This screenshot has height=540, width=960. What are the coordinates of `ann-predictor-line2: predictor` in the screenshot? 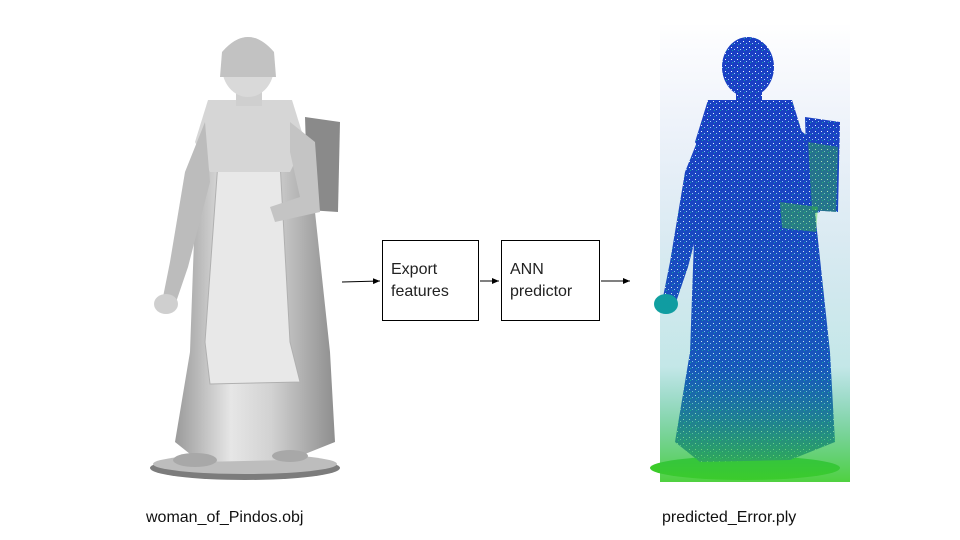 It's located at (541, 291).